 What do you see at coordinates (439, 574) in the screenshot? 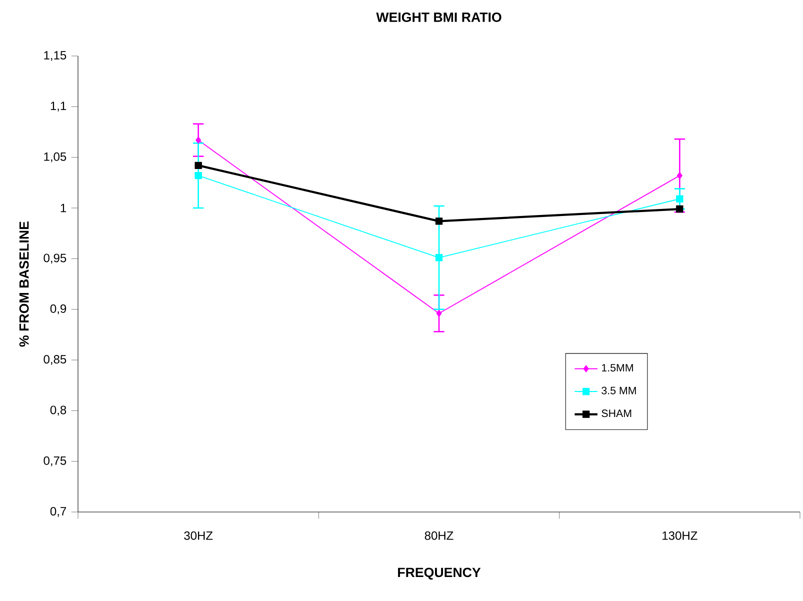
I see `x-axis-title: FREQUENCY` at bounding box center [439, 574].